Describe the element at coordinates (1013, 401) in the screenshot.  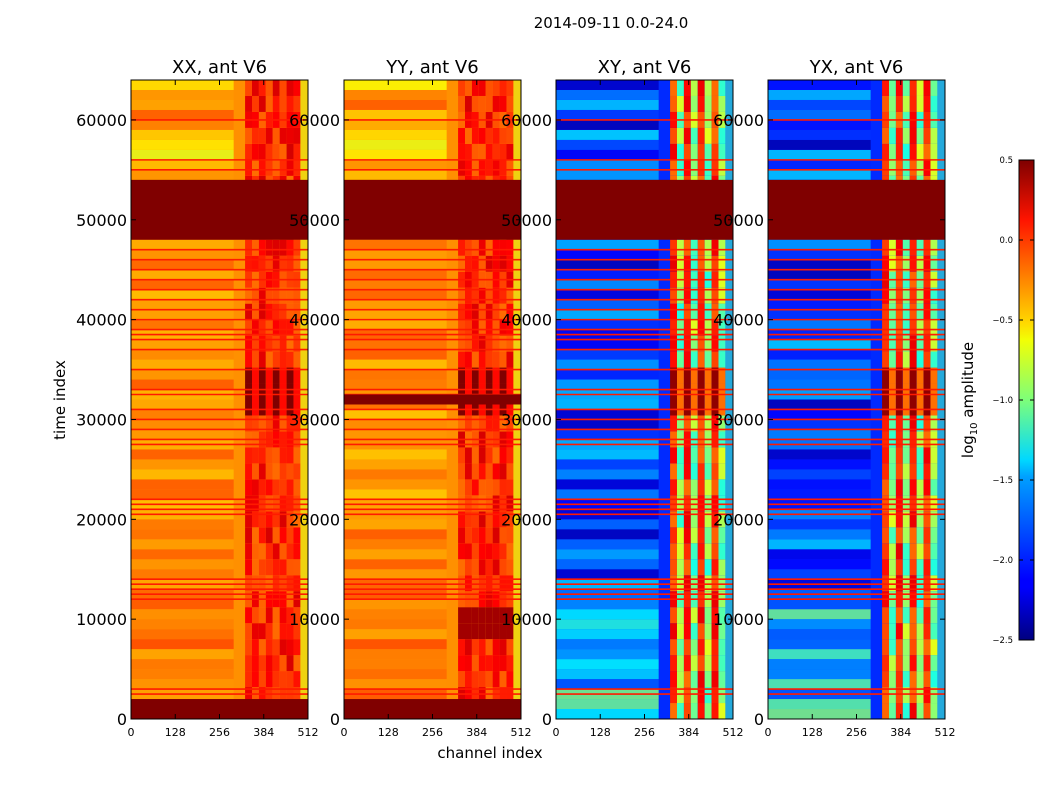
I see `colorbar-ticks: 0.5 0.0 −0.5 −1.0 −1.5 −2.0 −2.5` at that location.